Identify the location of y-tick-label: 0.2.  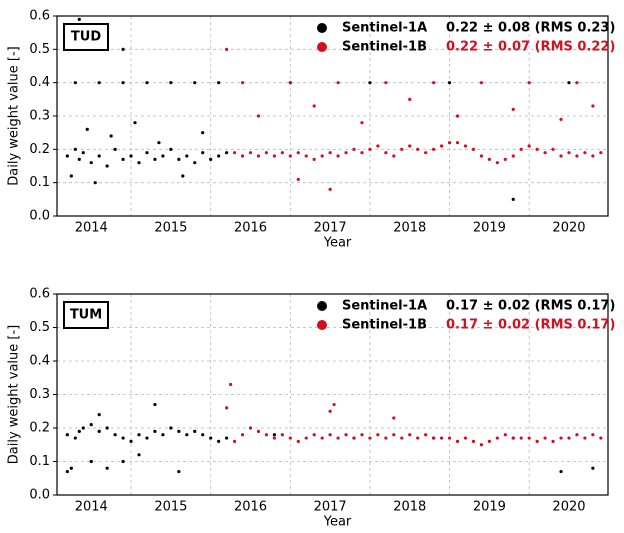
(39, 428).